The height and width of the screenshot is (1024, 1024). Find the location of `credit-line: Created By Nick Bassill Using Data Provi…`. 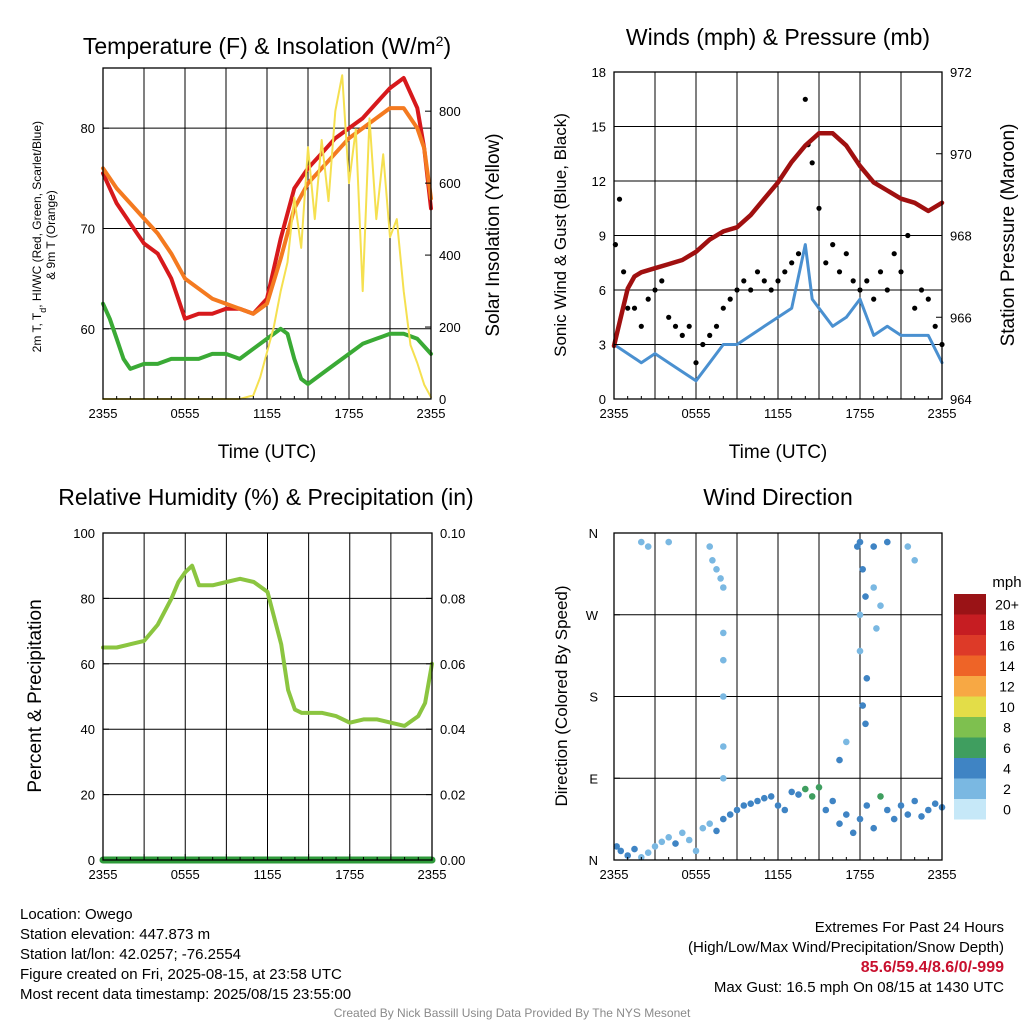

credit-line: Created By Nick Bassill Using Data Provi… is located at coordinates (512, 1013).